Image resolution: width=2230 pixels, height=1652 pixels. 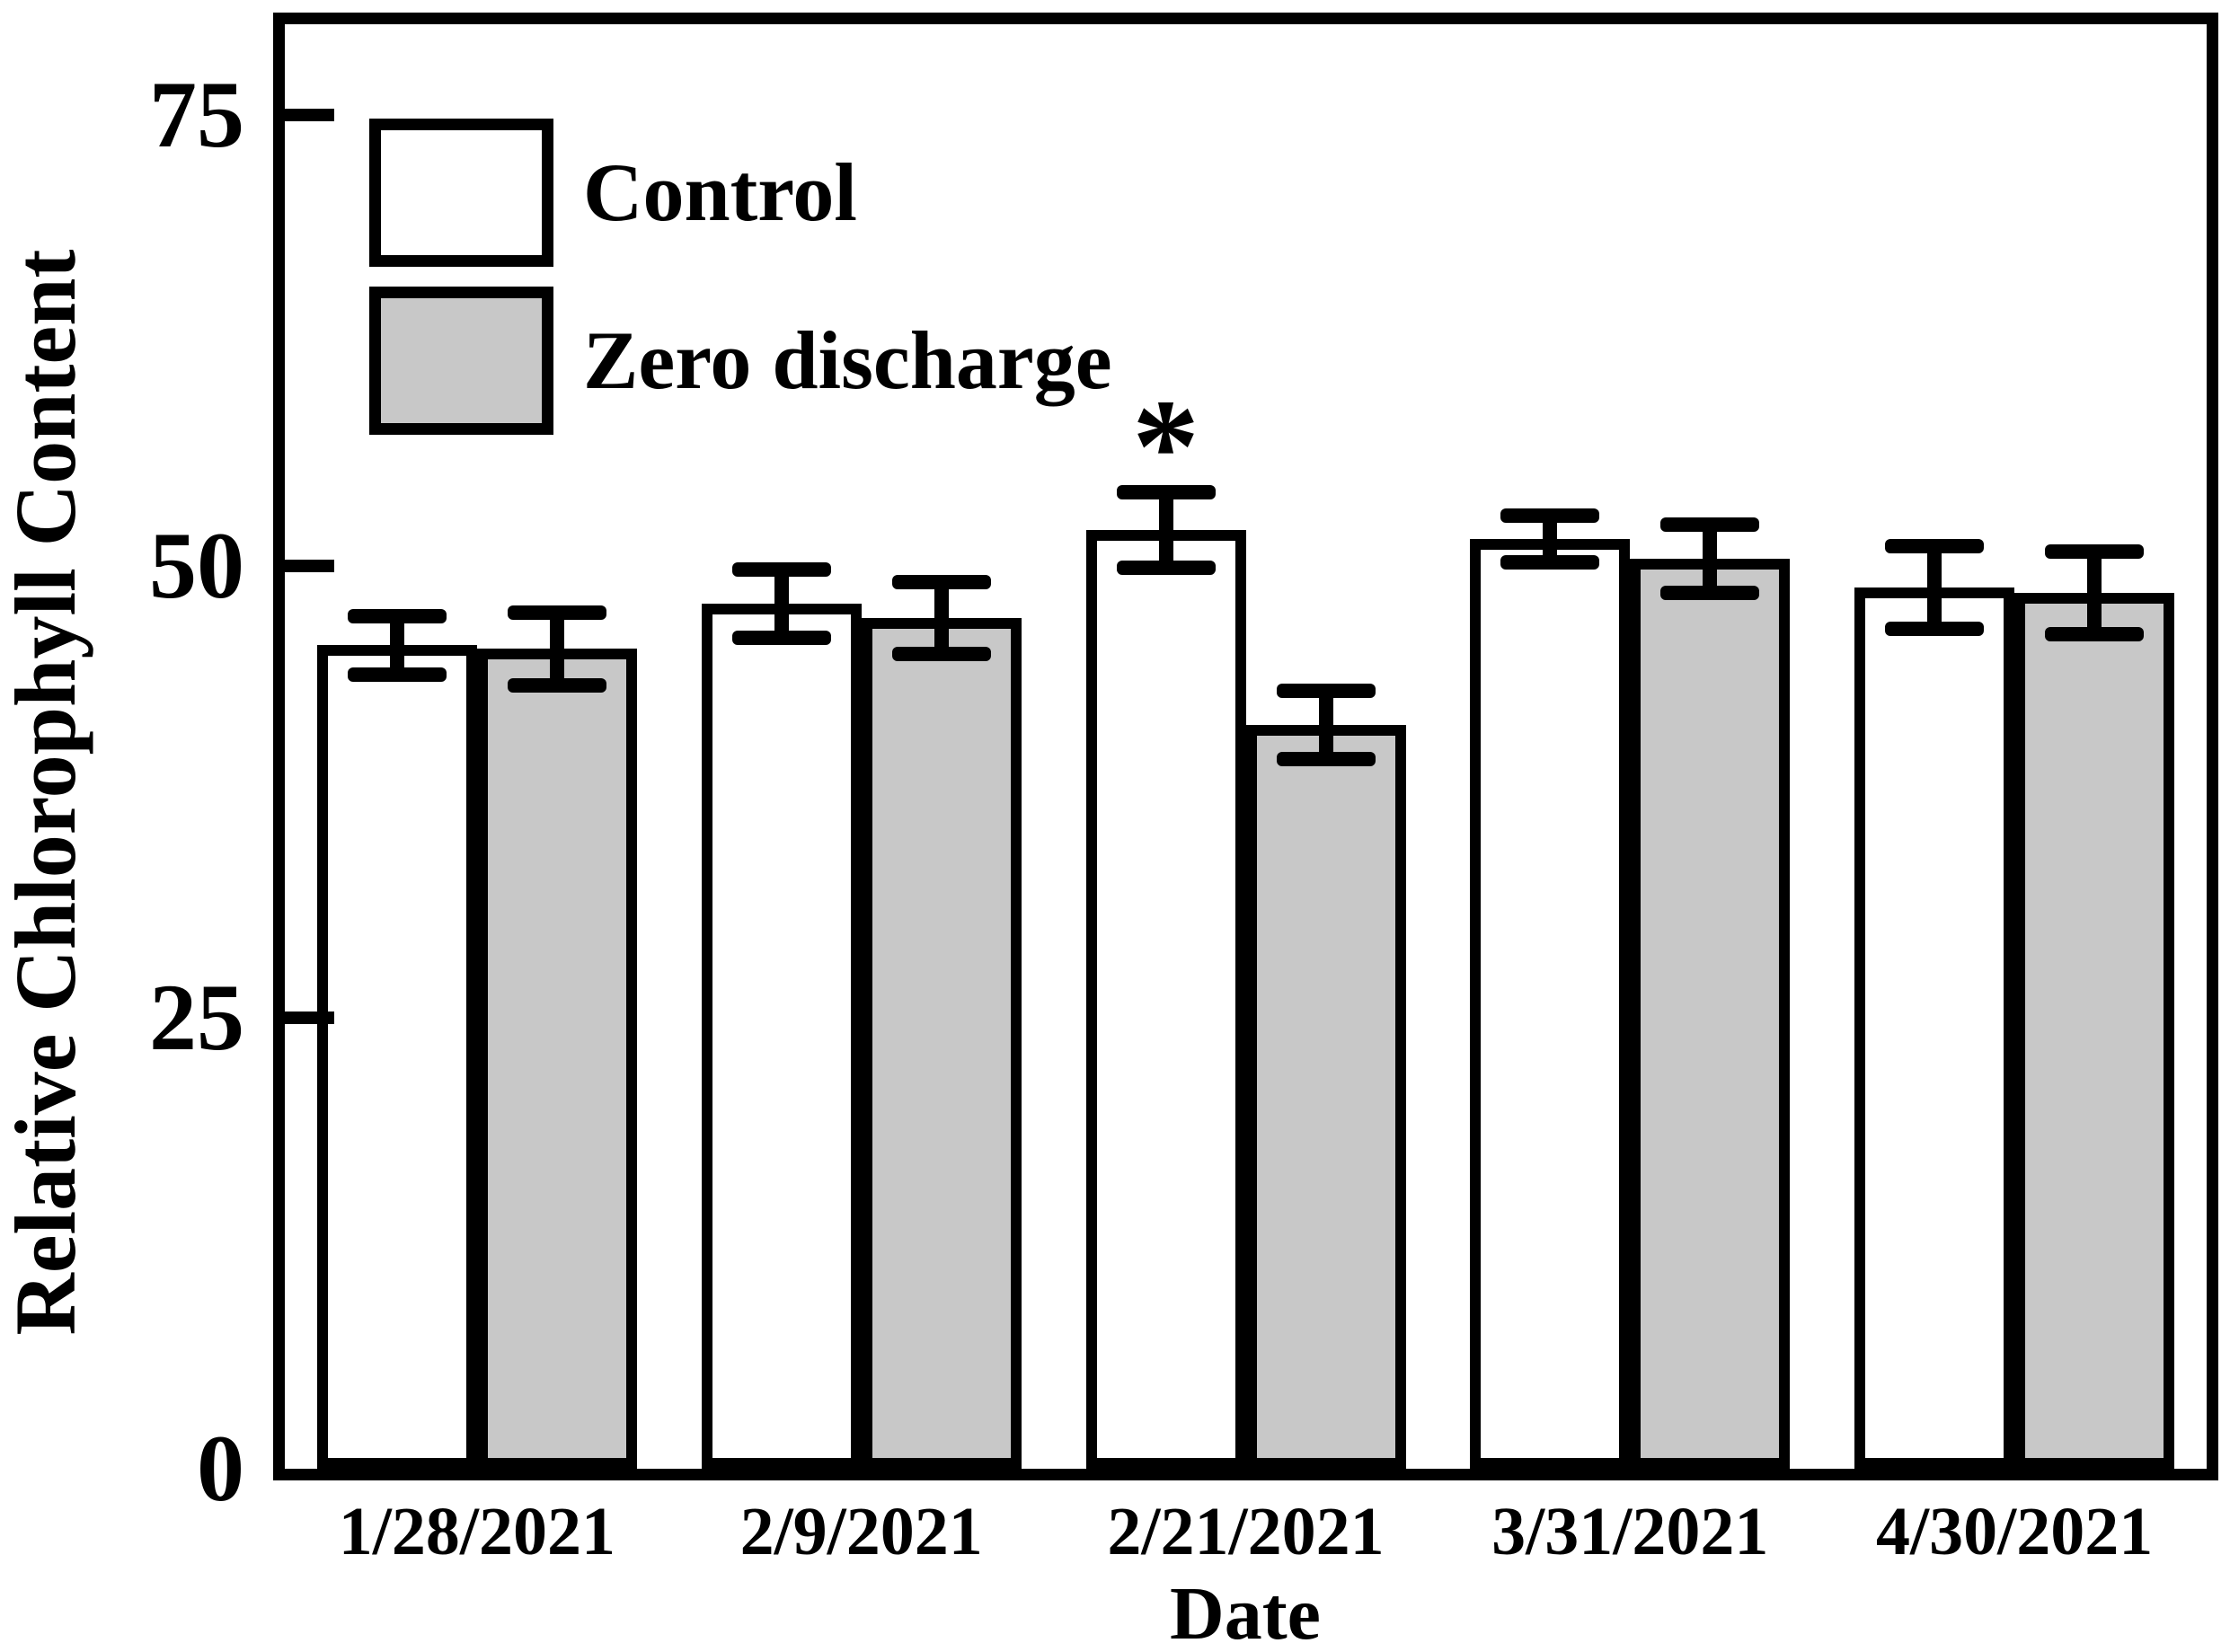 I want to click on y-tick-label: 50, so click(x=196, y=565).